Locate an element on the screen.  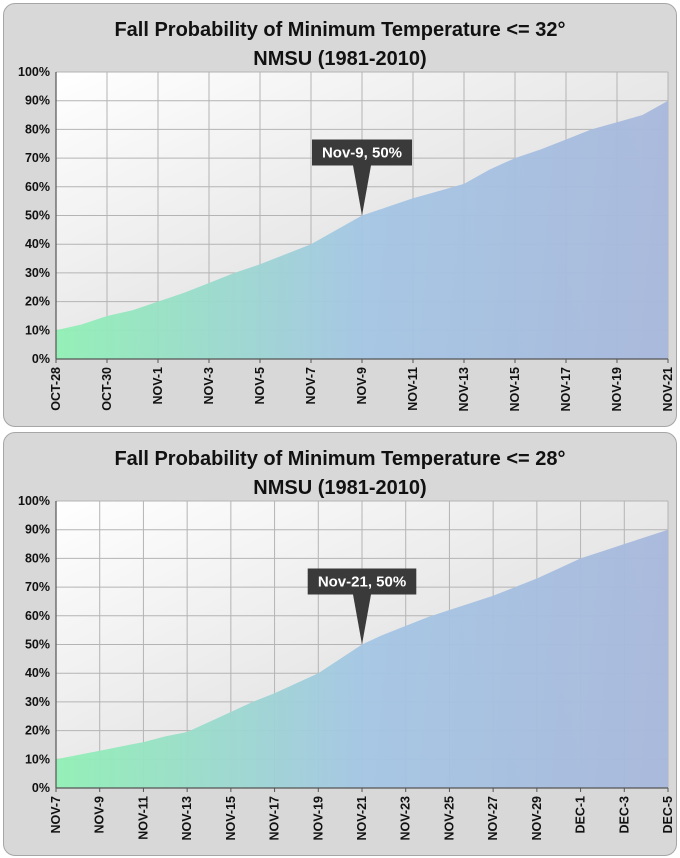
x-tick-label: NOV-23 is located at coordinates (406, 818).